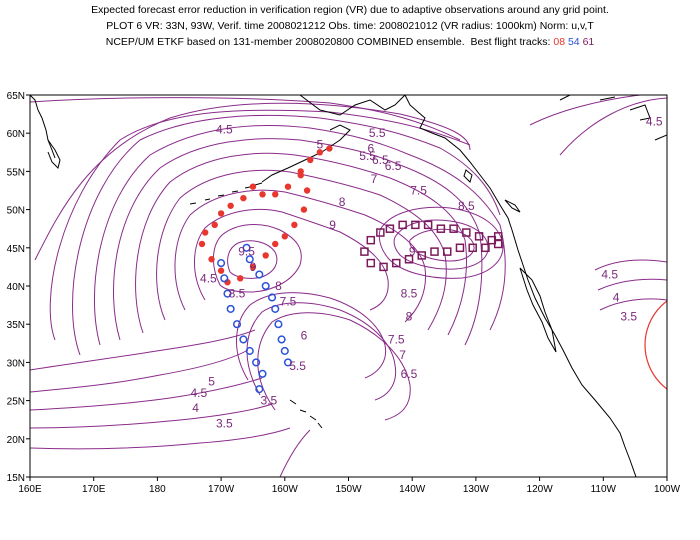  I want to click on contour-label: 9, so click(412, 252).